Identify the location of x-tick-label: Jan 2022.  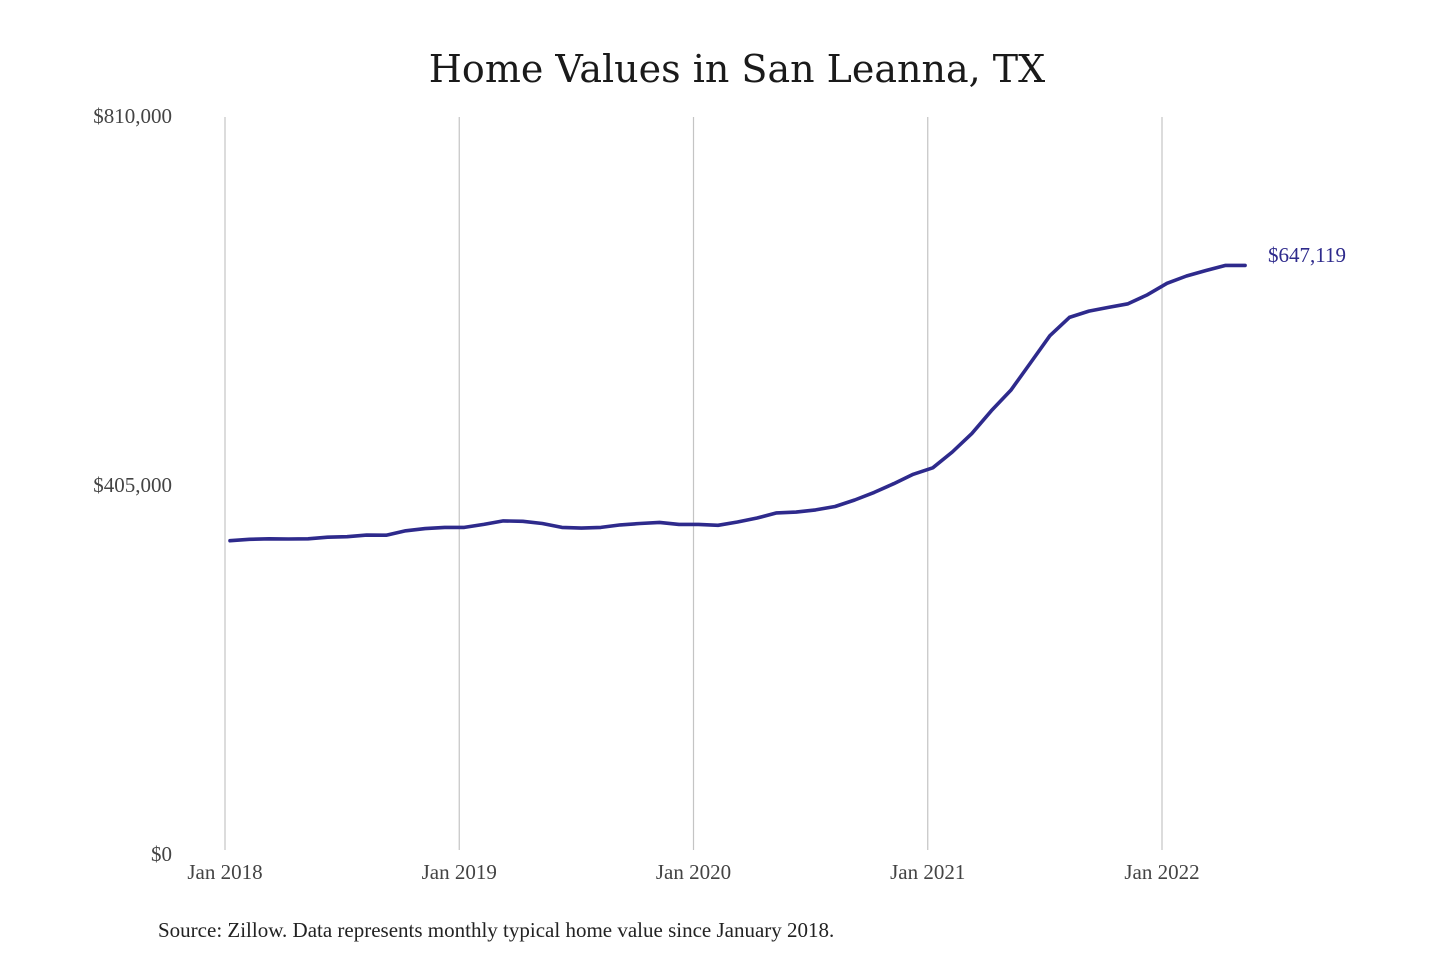
(1161, 872).